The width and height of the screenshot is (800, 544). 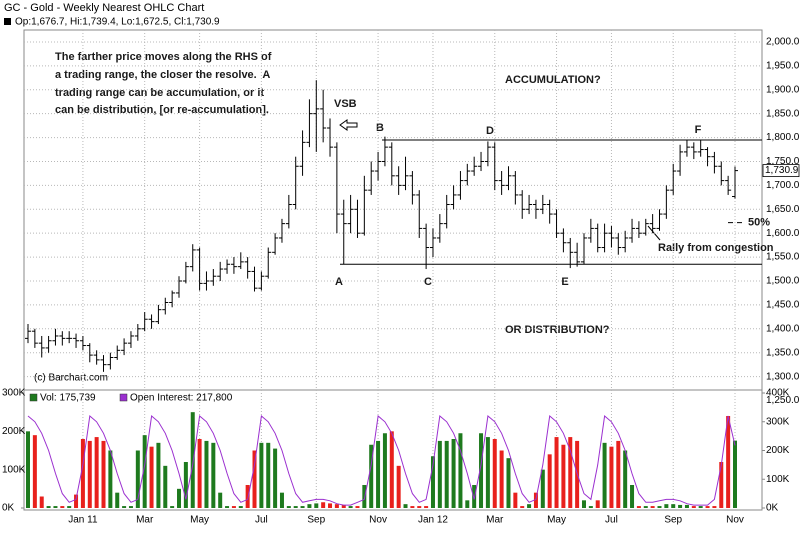 I want to click on y-tick-label: 1,400.0, so click(x=783, y=328).